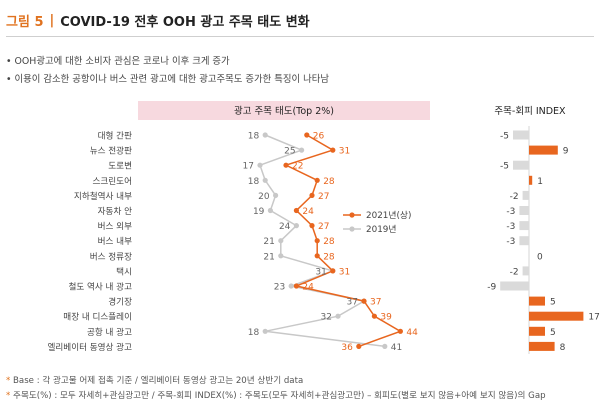 This screenshot has height=410, width=600. Describe the element at coordinates (115, 136) in the screenshot. I see `category-label: 대형 간판` at that location.